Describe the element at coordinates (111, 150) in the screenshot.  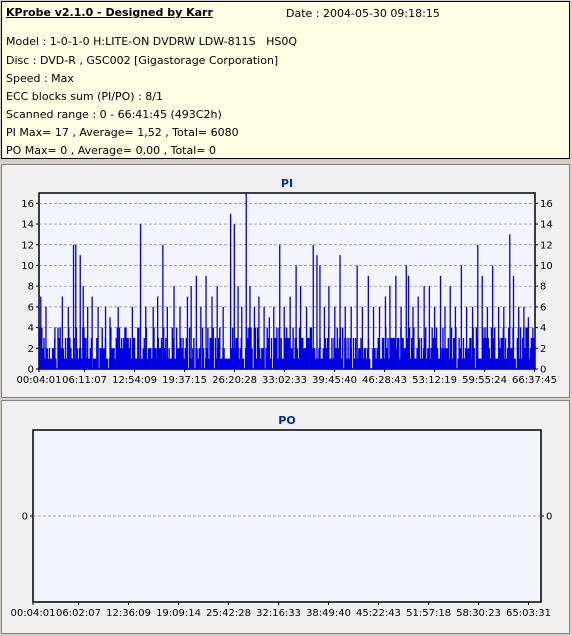
I see `po-stats-line: PO Max= 0 , Average= 0,00 , Total= 0` at that location.